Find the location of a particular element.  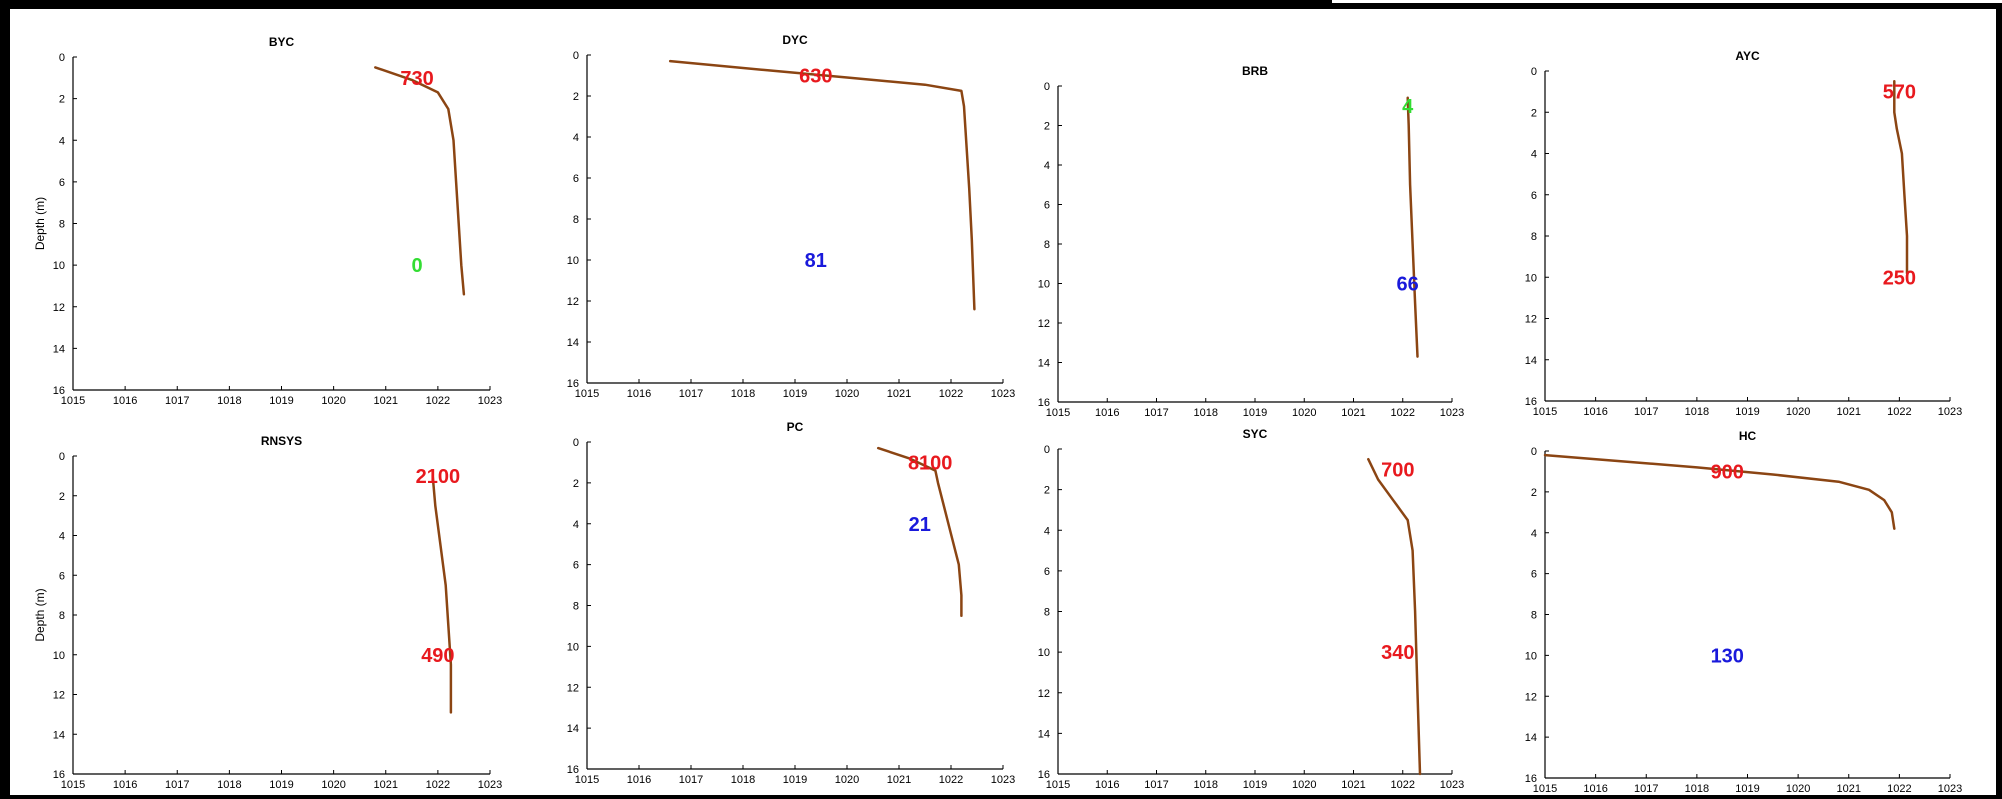

panel-annotation: 700 is located at coordinates (1397, 470).